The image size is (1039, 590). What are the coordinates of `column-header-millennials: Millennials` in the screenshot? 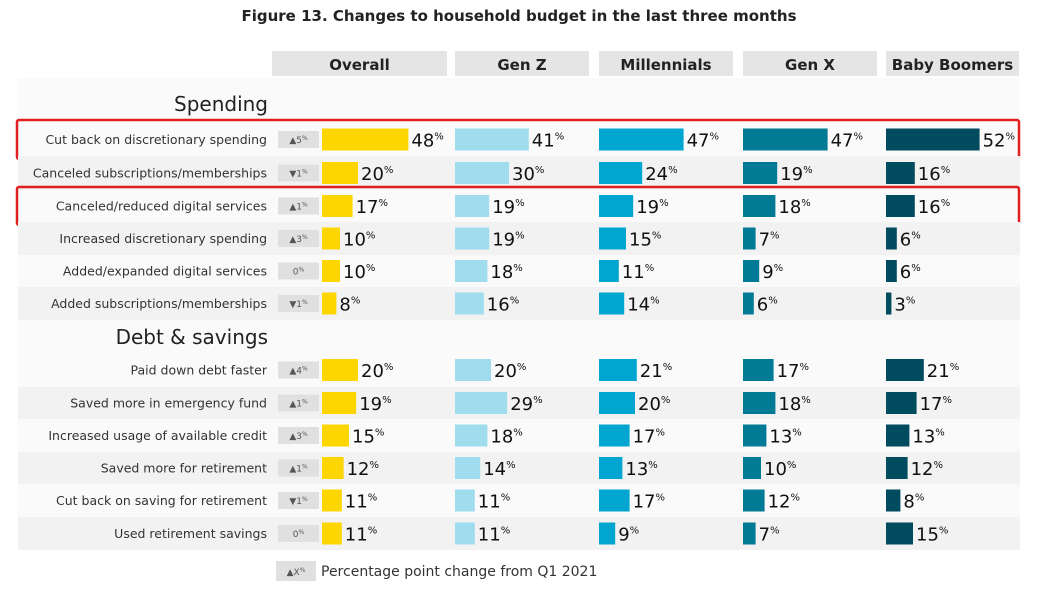 It's located at (665, 65).